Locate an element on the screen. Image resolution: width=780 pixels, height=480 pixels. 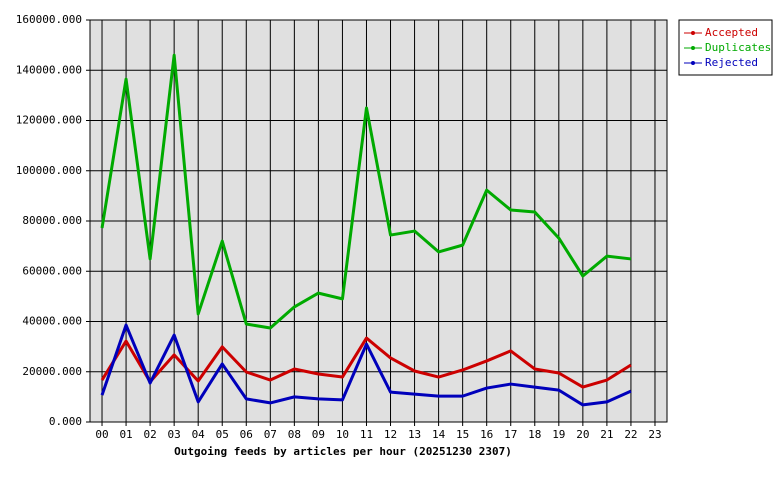
x-tick-label: 00 is located at coordinates (101, 434).